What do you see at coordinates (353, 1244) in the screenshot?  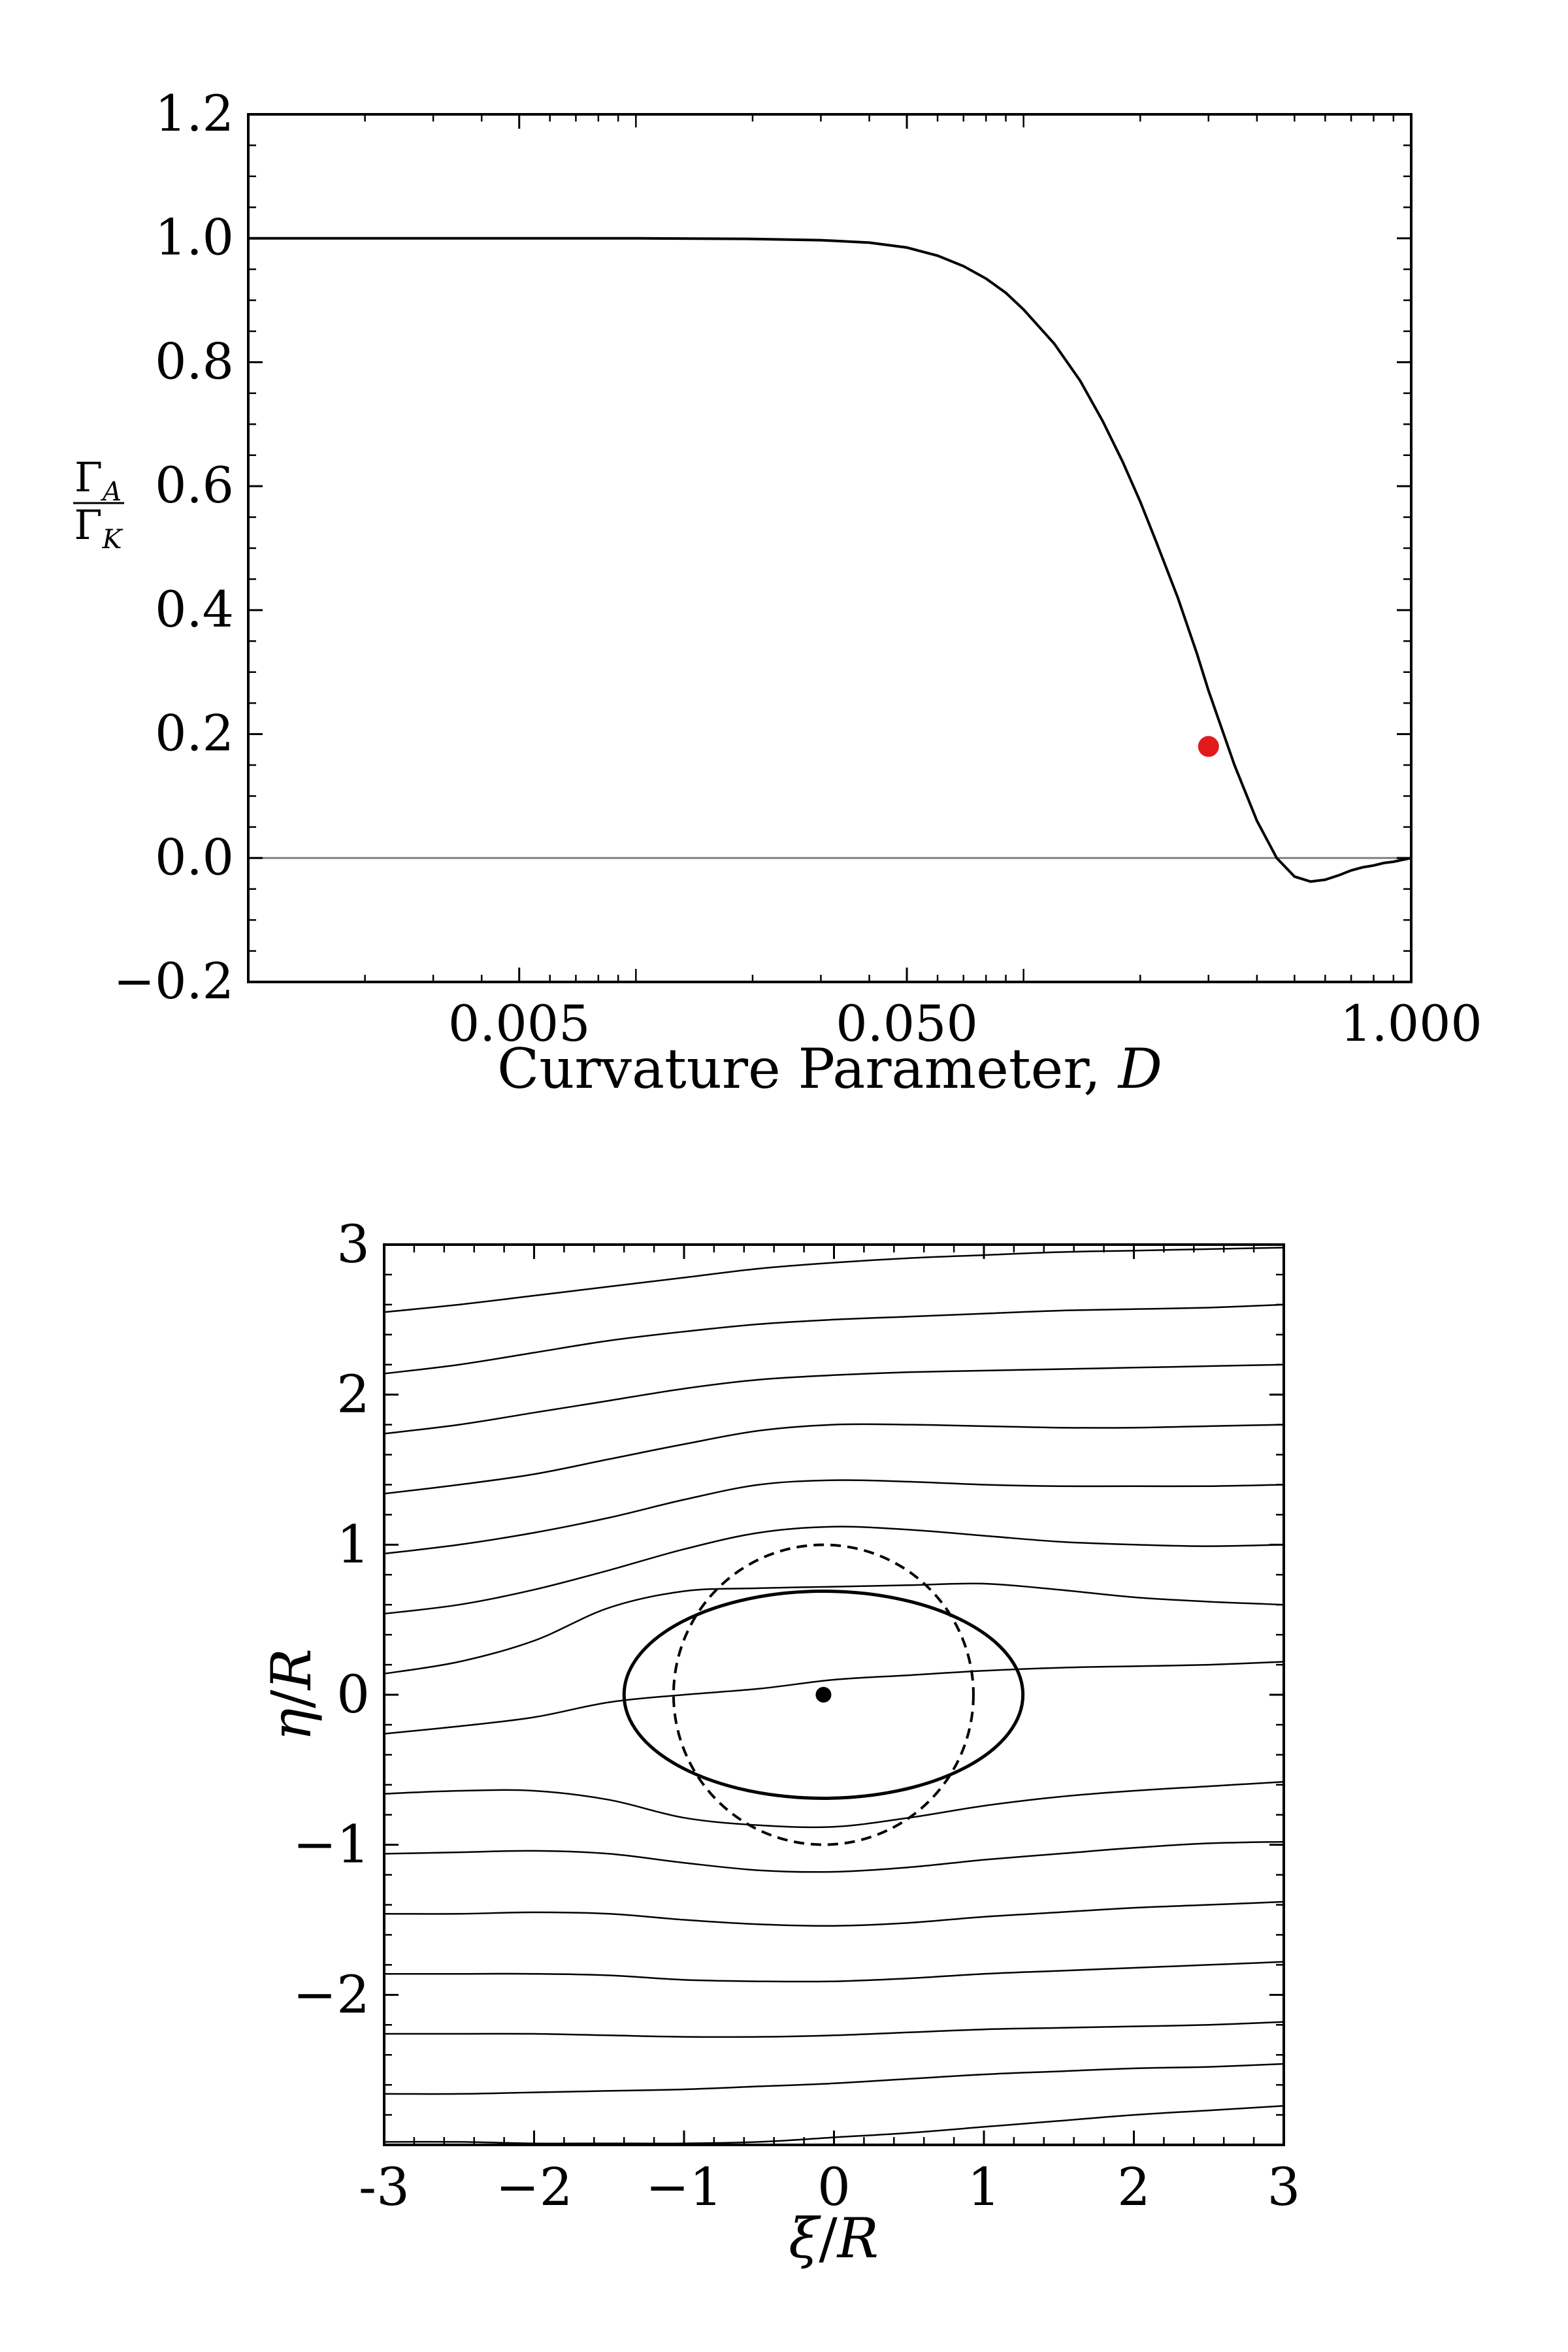 I see `y-tick-label: 3` at bounding box center [353, 1244].